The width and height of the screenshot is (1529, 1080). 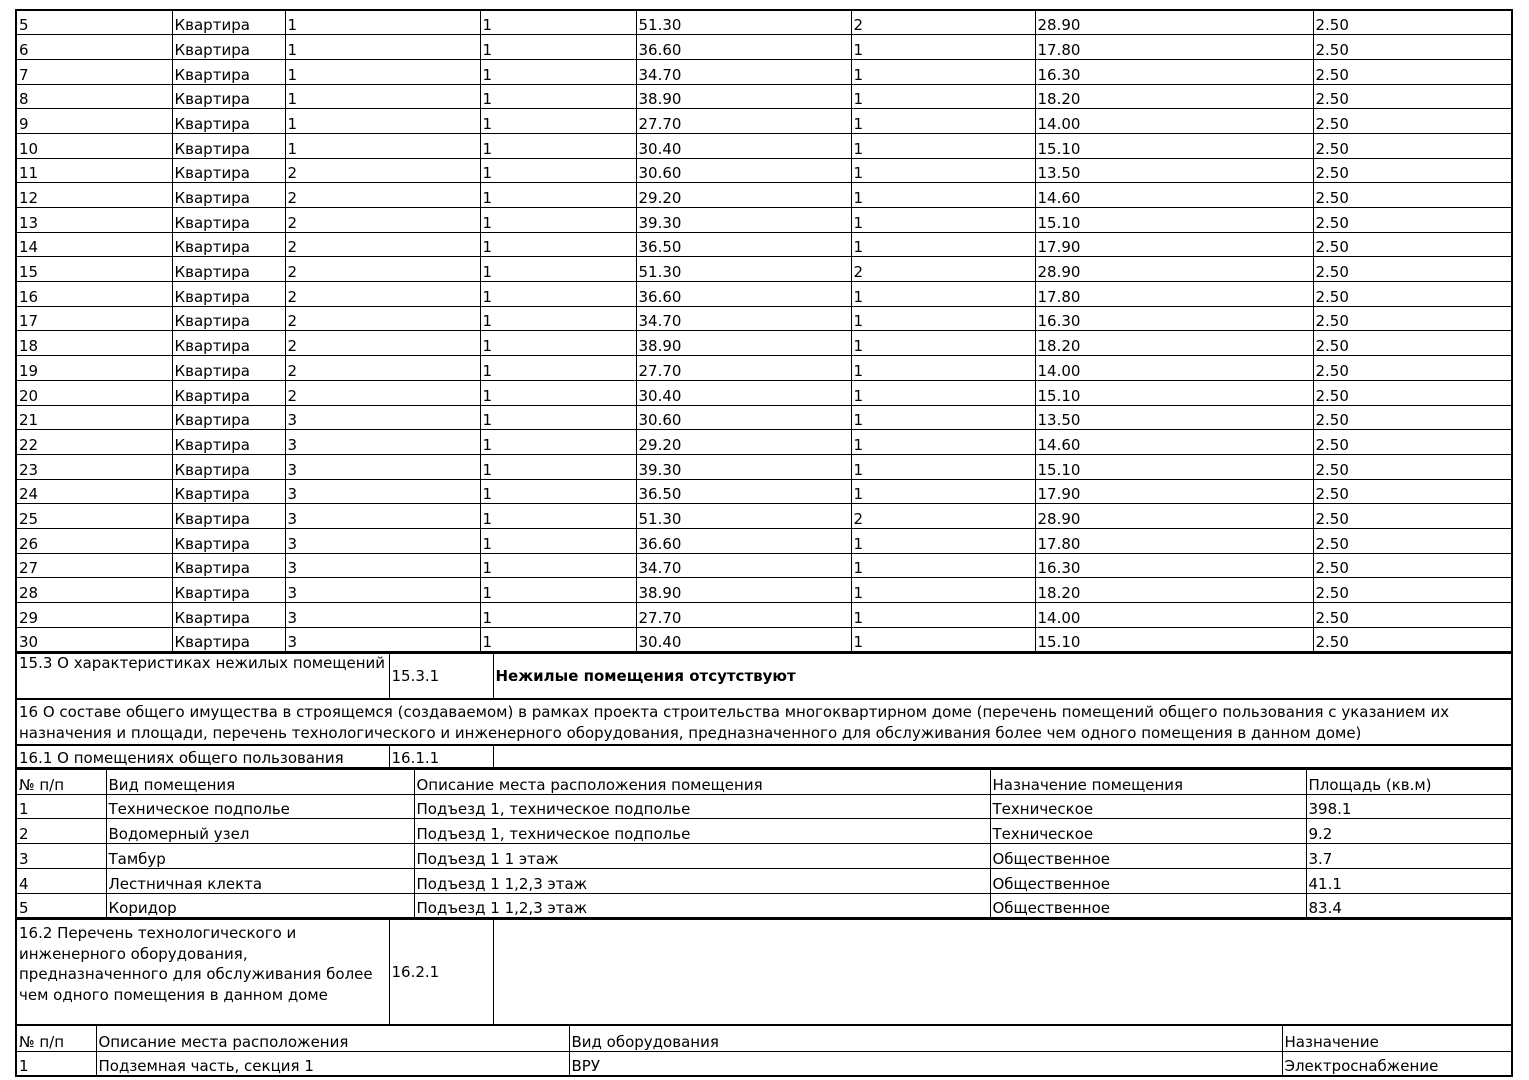 What do you see at coordinates (743, 121) in the screenshot?
I see `table-cell: 27.70` at bounding box center [743, 121].